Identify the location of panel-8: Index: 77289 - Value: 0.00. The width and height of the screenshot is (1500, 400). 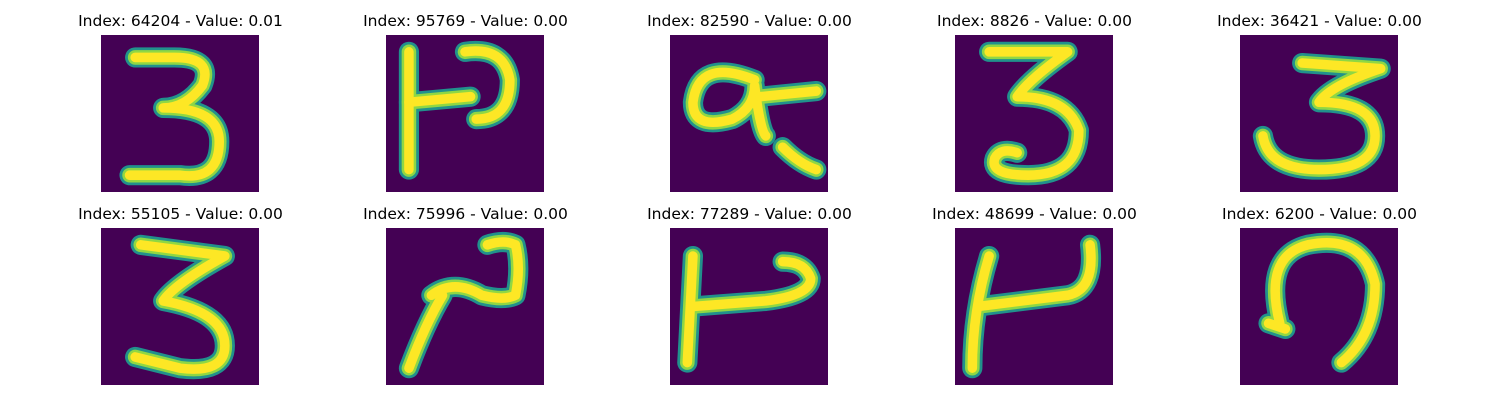
(749, 289).